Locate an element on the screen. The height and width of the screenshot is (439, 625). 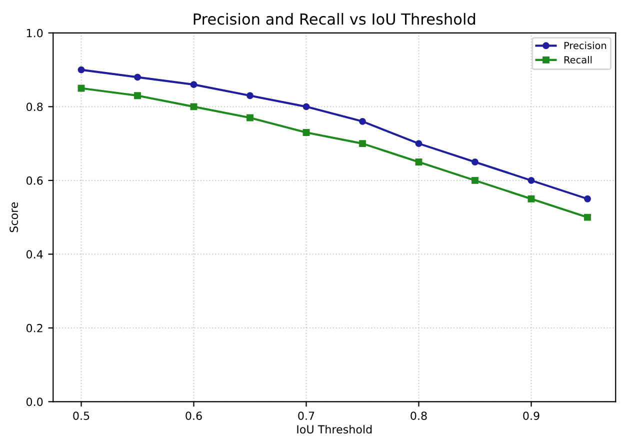
y-tick-label: 0.6 is located at coordinates (34, 180).